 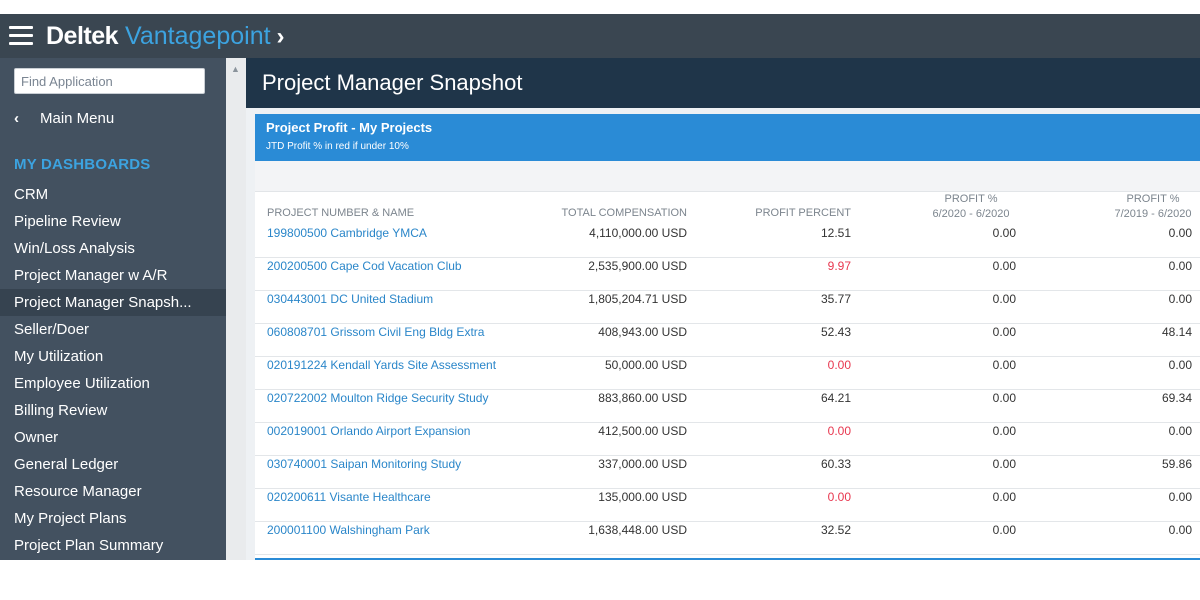 What do you see at coordinates (723, 83) in the screenshot?
I see `page-header: Project Manager Snapshot` at bounding box center [723, 83].